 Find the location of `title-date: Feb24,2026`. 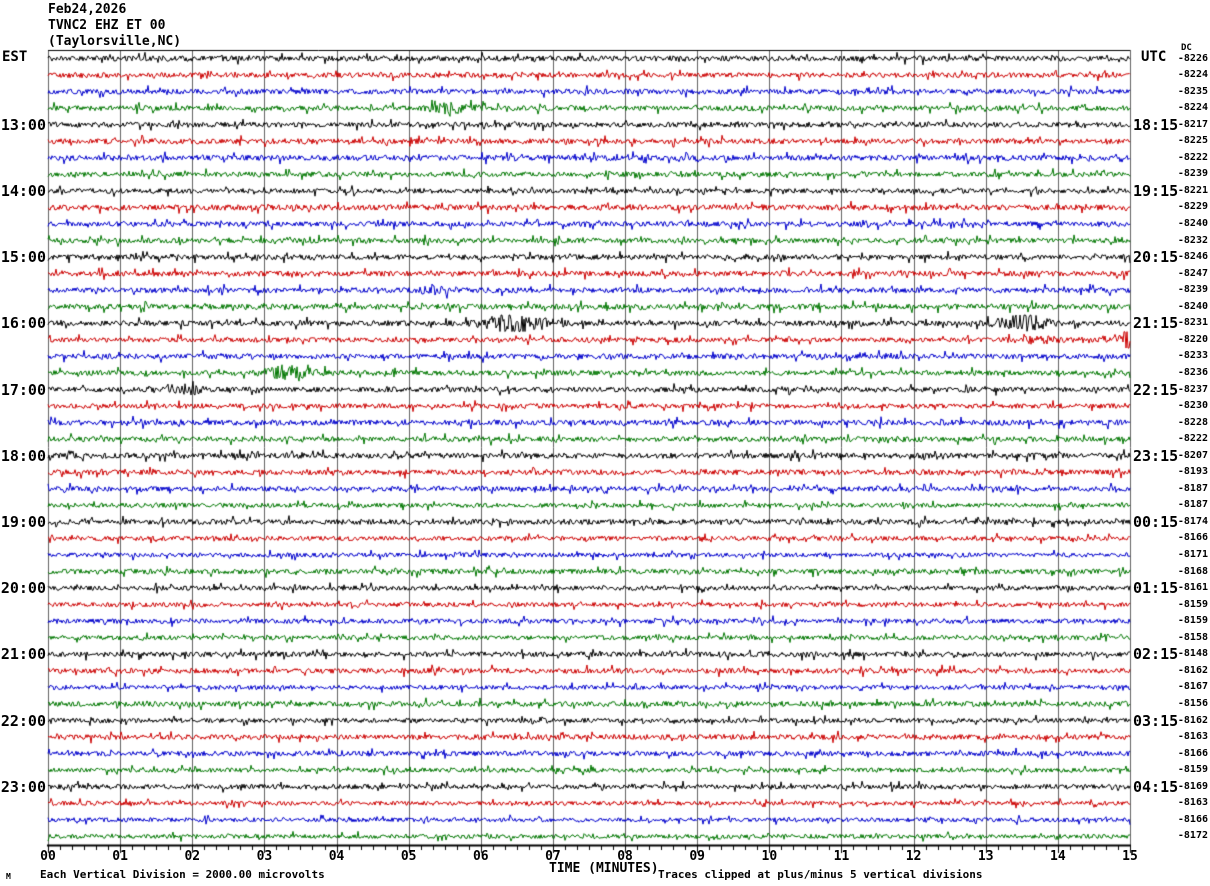

title-date: Feb24,2026 is located at coordinates (87, 9).